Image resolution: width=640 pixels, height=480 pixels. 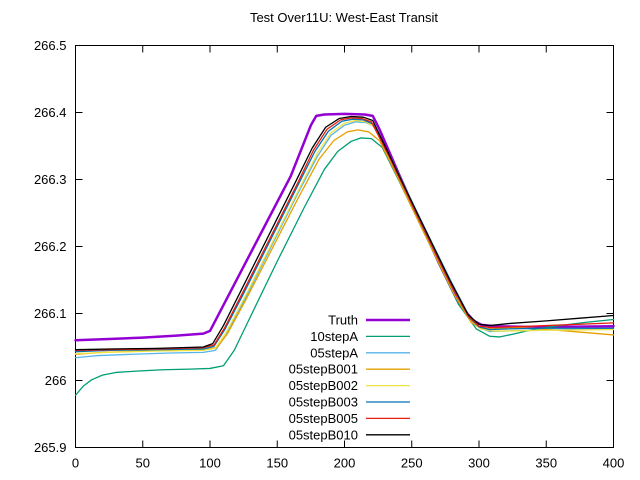 I want to click on chart-title: Test Over11U: West-East Transit, so click(x=344, y=17).